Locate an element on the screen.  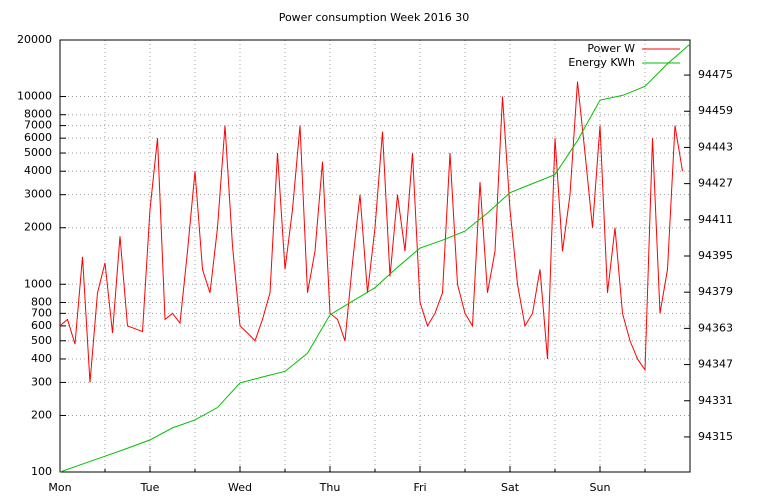
y2-tick-label: 94347 is located at coordinates (715, 364).